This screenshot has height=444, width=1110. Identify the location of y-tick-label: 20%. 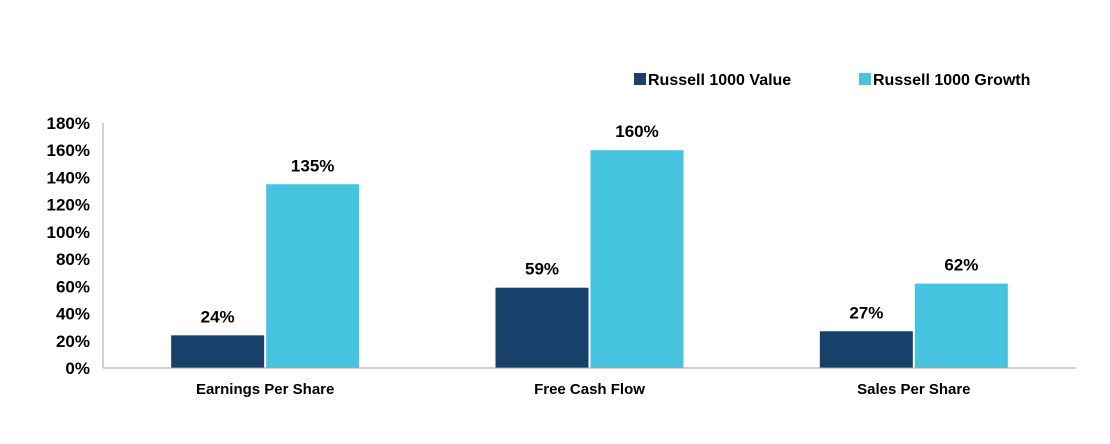
(73, 341).